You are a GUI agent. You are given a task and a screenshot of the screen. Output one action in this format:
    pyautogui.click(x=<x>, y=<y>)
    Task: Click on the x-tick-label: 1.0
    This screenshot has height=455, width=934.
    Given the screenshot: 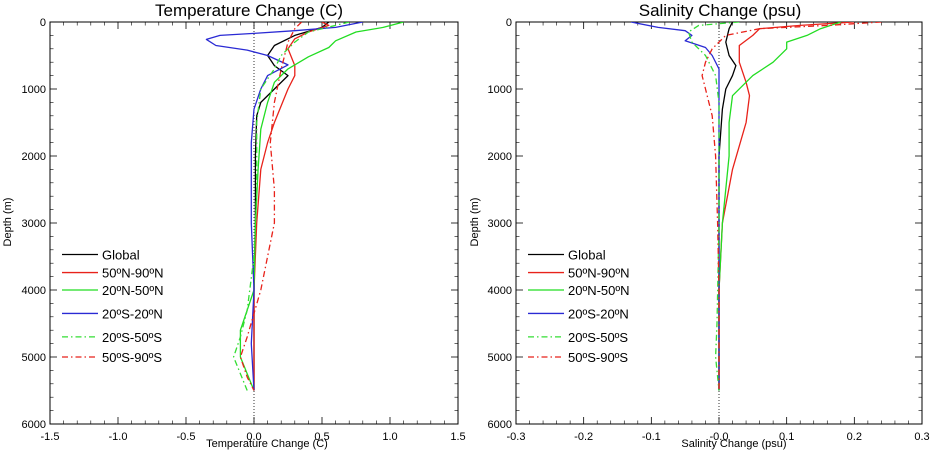 What is the action you would take?
    pyautogui.click(x=389, y=437)
    